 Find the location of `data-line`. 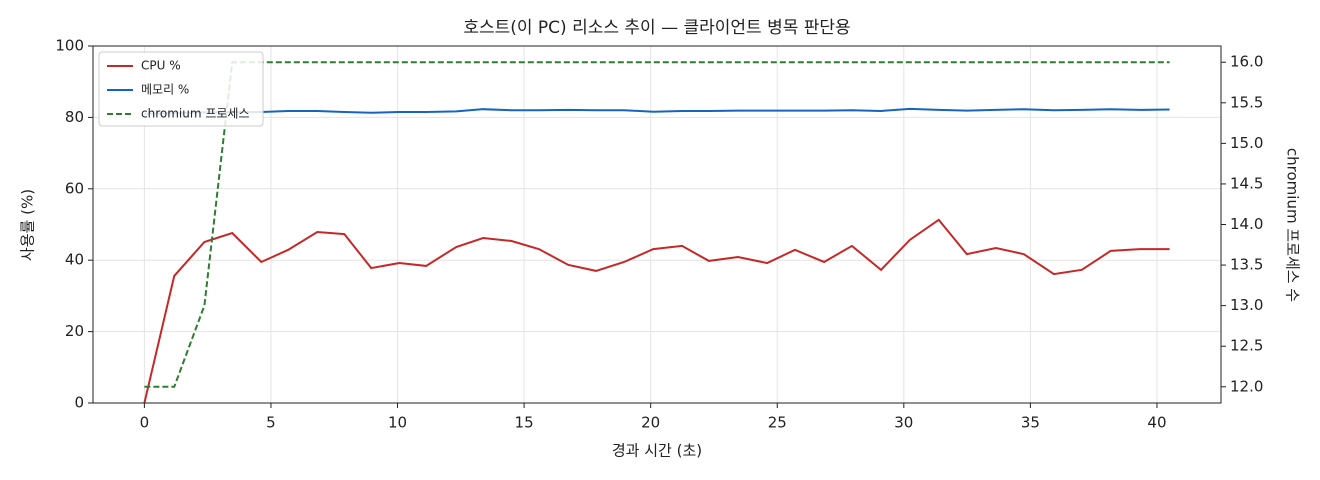

data-line is located at coordinates (657, 111).